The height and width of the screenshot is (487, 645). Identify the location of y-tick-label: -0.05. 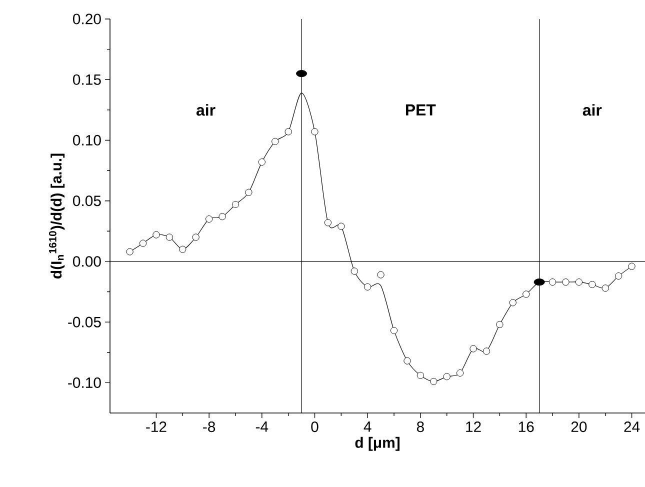
(84, 322).